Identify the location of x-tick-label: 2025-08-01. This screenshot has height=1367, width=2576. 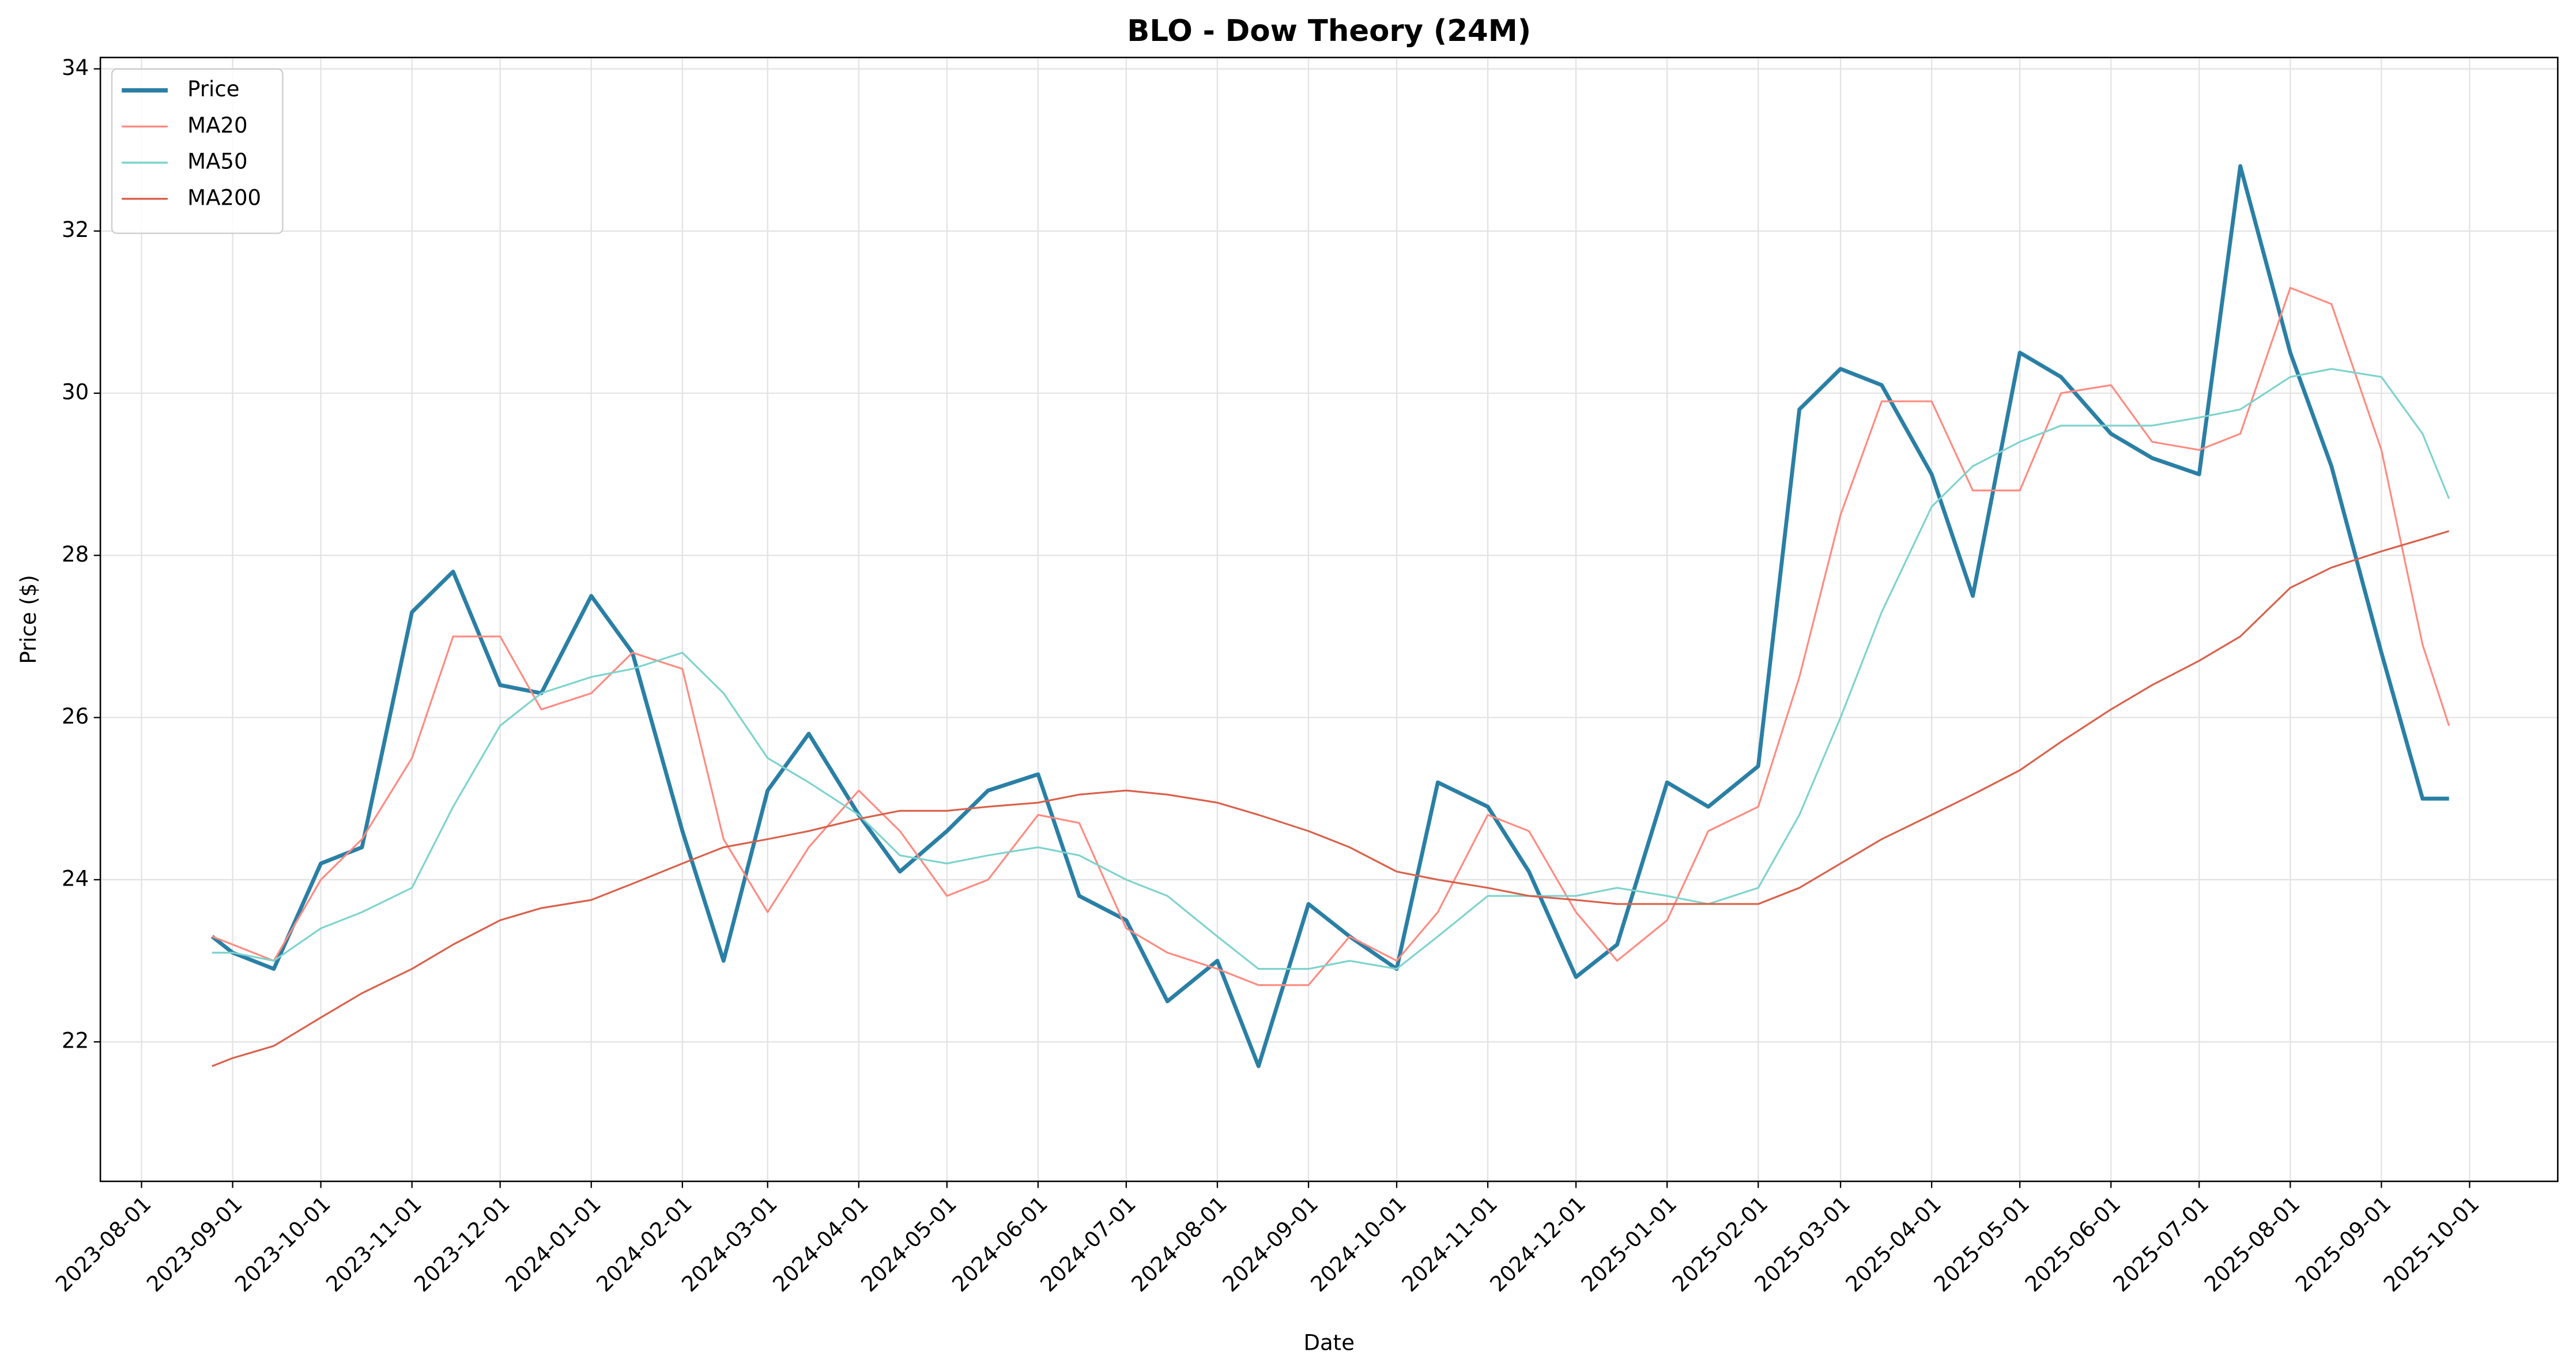
(2252, 1244).